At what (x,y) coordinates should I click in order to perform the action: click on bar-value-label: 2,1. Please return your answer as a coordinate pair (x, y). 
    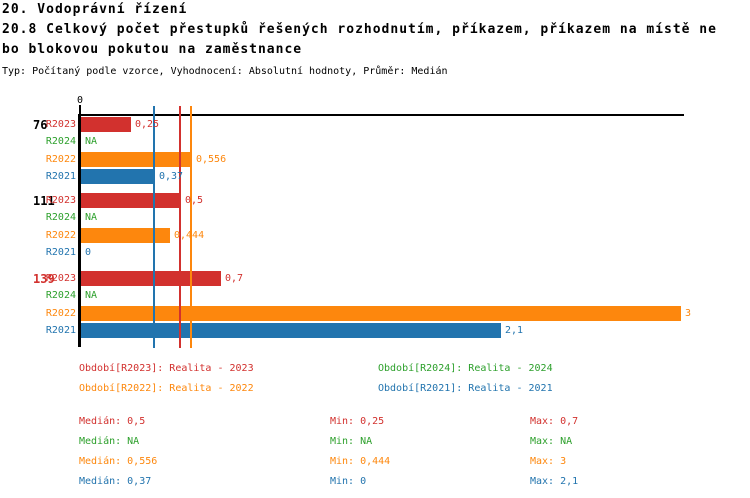
    Looking at the image, I should click on (514, 330).